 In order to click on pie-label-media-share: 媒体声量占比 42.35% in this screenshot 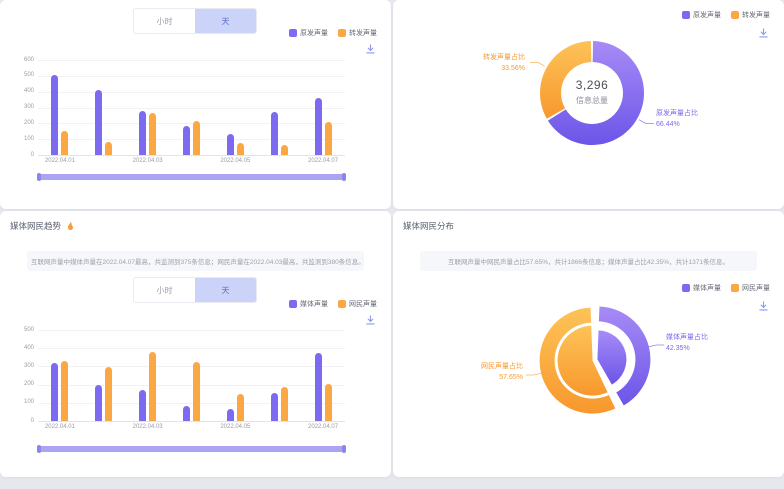, I will do `click(687, 343)`.